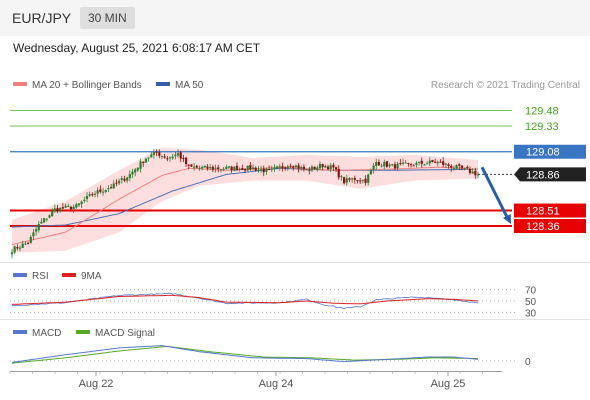  What do you see at coordinates (20, 275) in the screenshot?
I see `legend-swatch-rsi` at bounding box center [20, 275].